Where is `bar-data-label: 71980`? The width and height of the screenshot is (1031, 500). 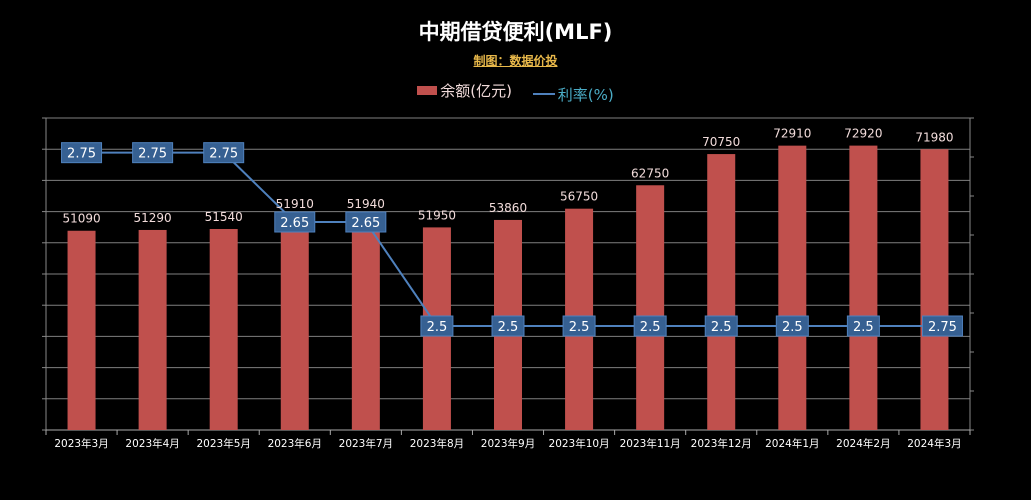
bar-data-label: 71980 is located at coordinates (934, 137).